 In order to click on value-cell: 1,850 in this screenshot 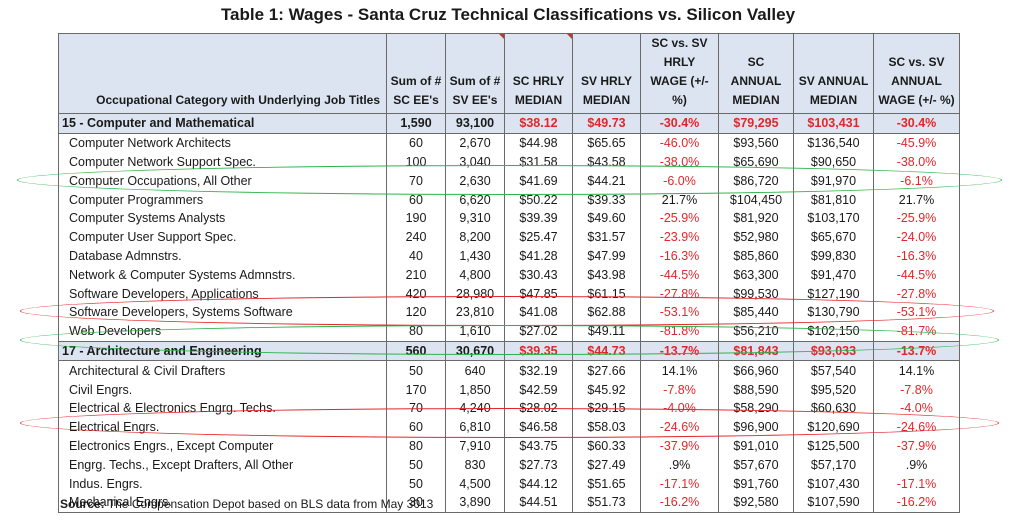, I will do `click(475, 389)`.